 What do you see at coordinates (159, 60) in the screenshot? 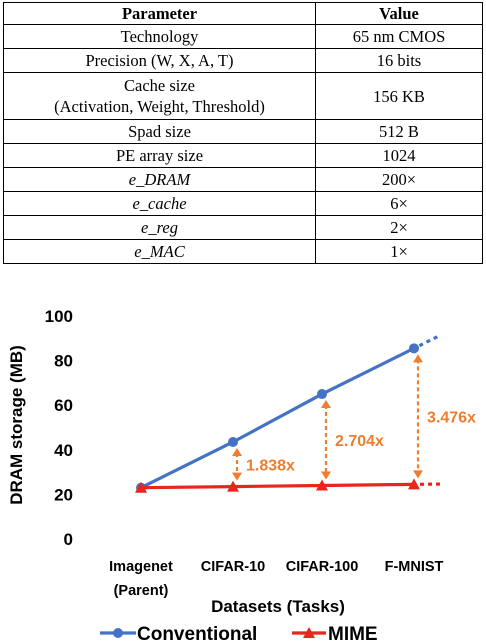
I see `table-cell-parameter: Precision (W, X, A, T)` at bounding box center [159, 60].